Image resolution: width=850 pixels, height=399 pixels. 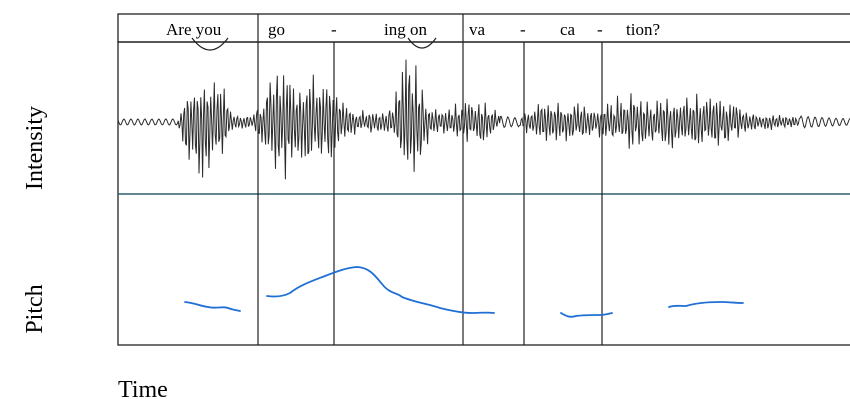 I want to click on syllable-label: Are you, so click(x=194, y=29).